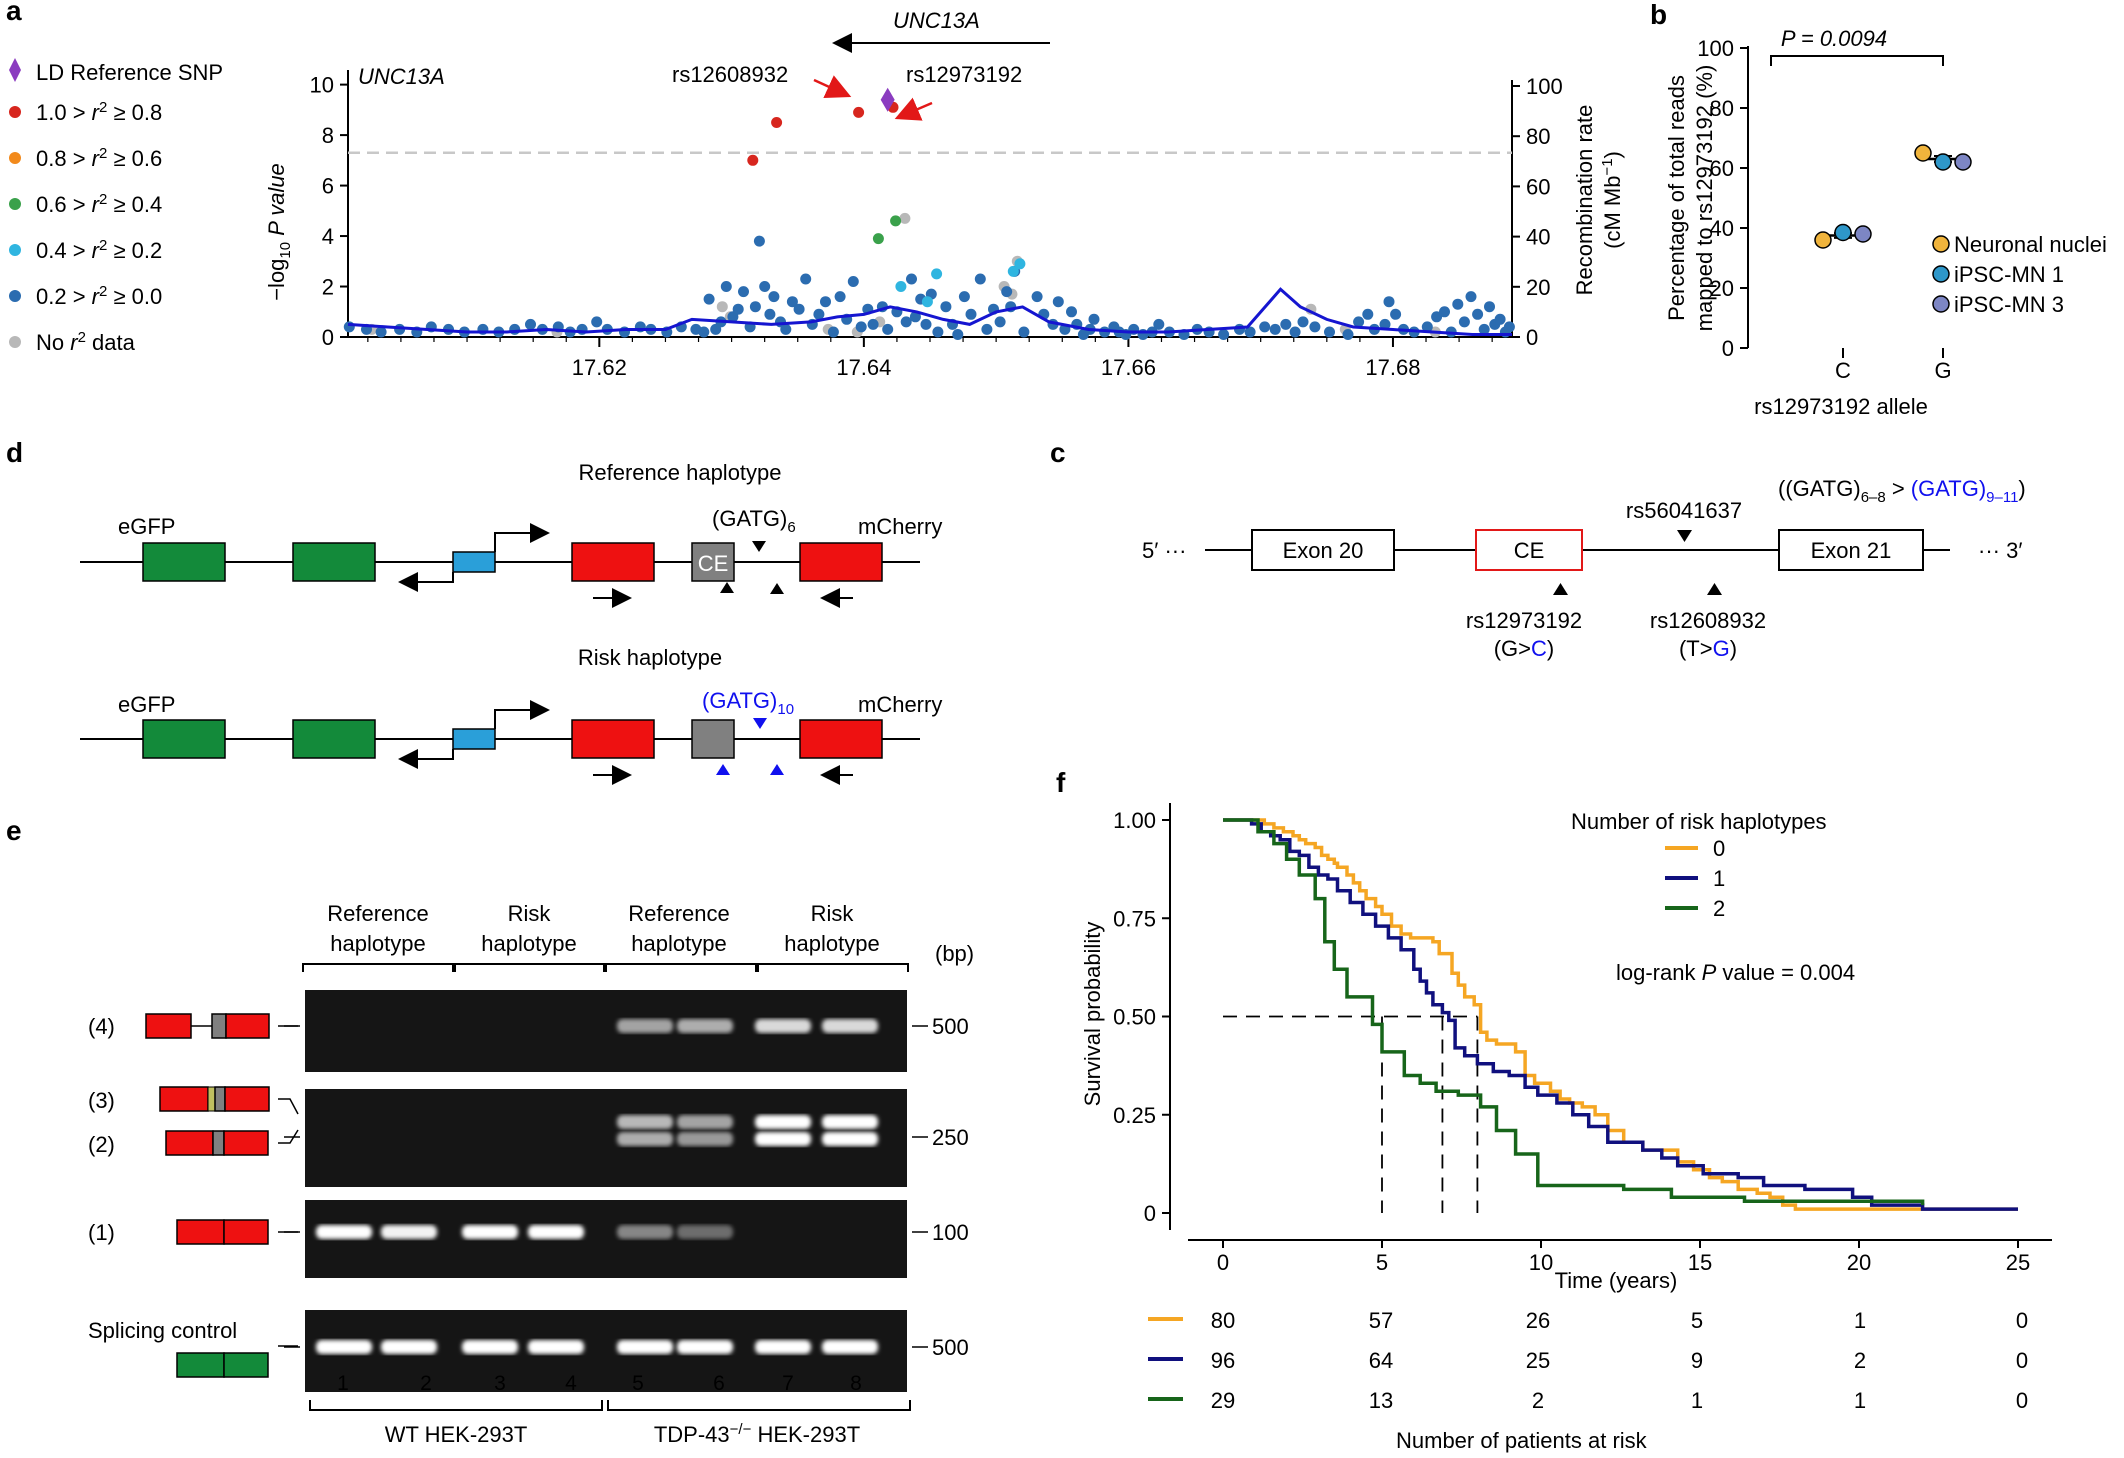 This screenshot has width=2124, height=1458. I want to click on legend-a-sq-3: 2, so click(103, 245).